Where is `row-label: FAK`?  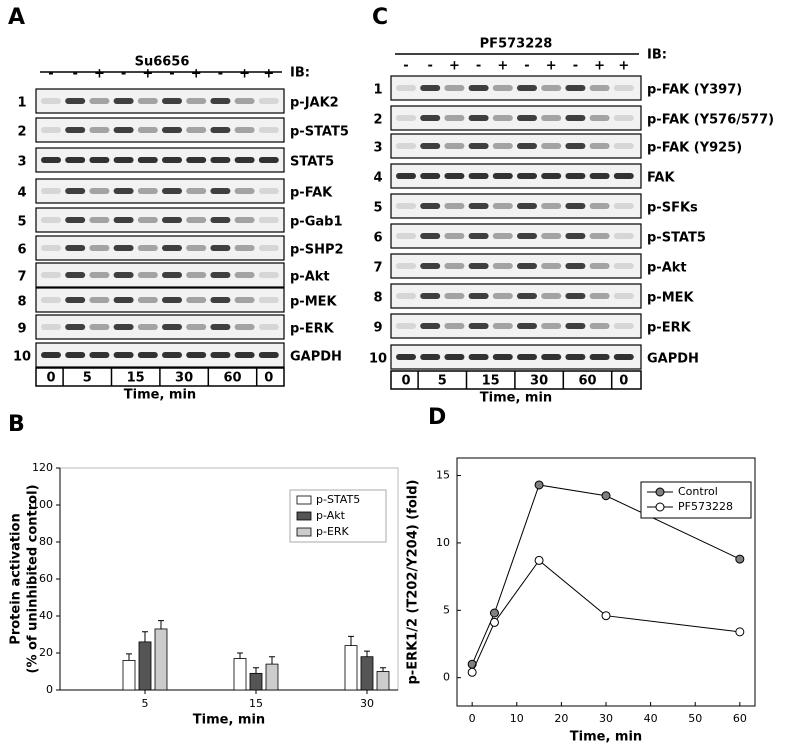
row-label: FAK is located at coordinates (661, 178).